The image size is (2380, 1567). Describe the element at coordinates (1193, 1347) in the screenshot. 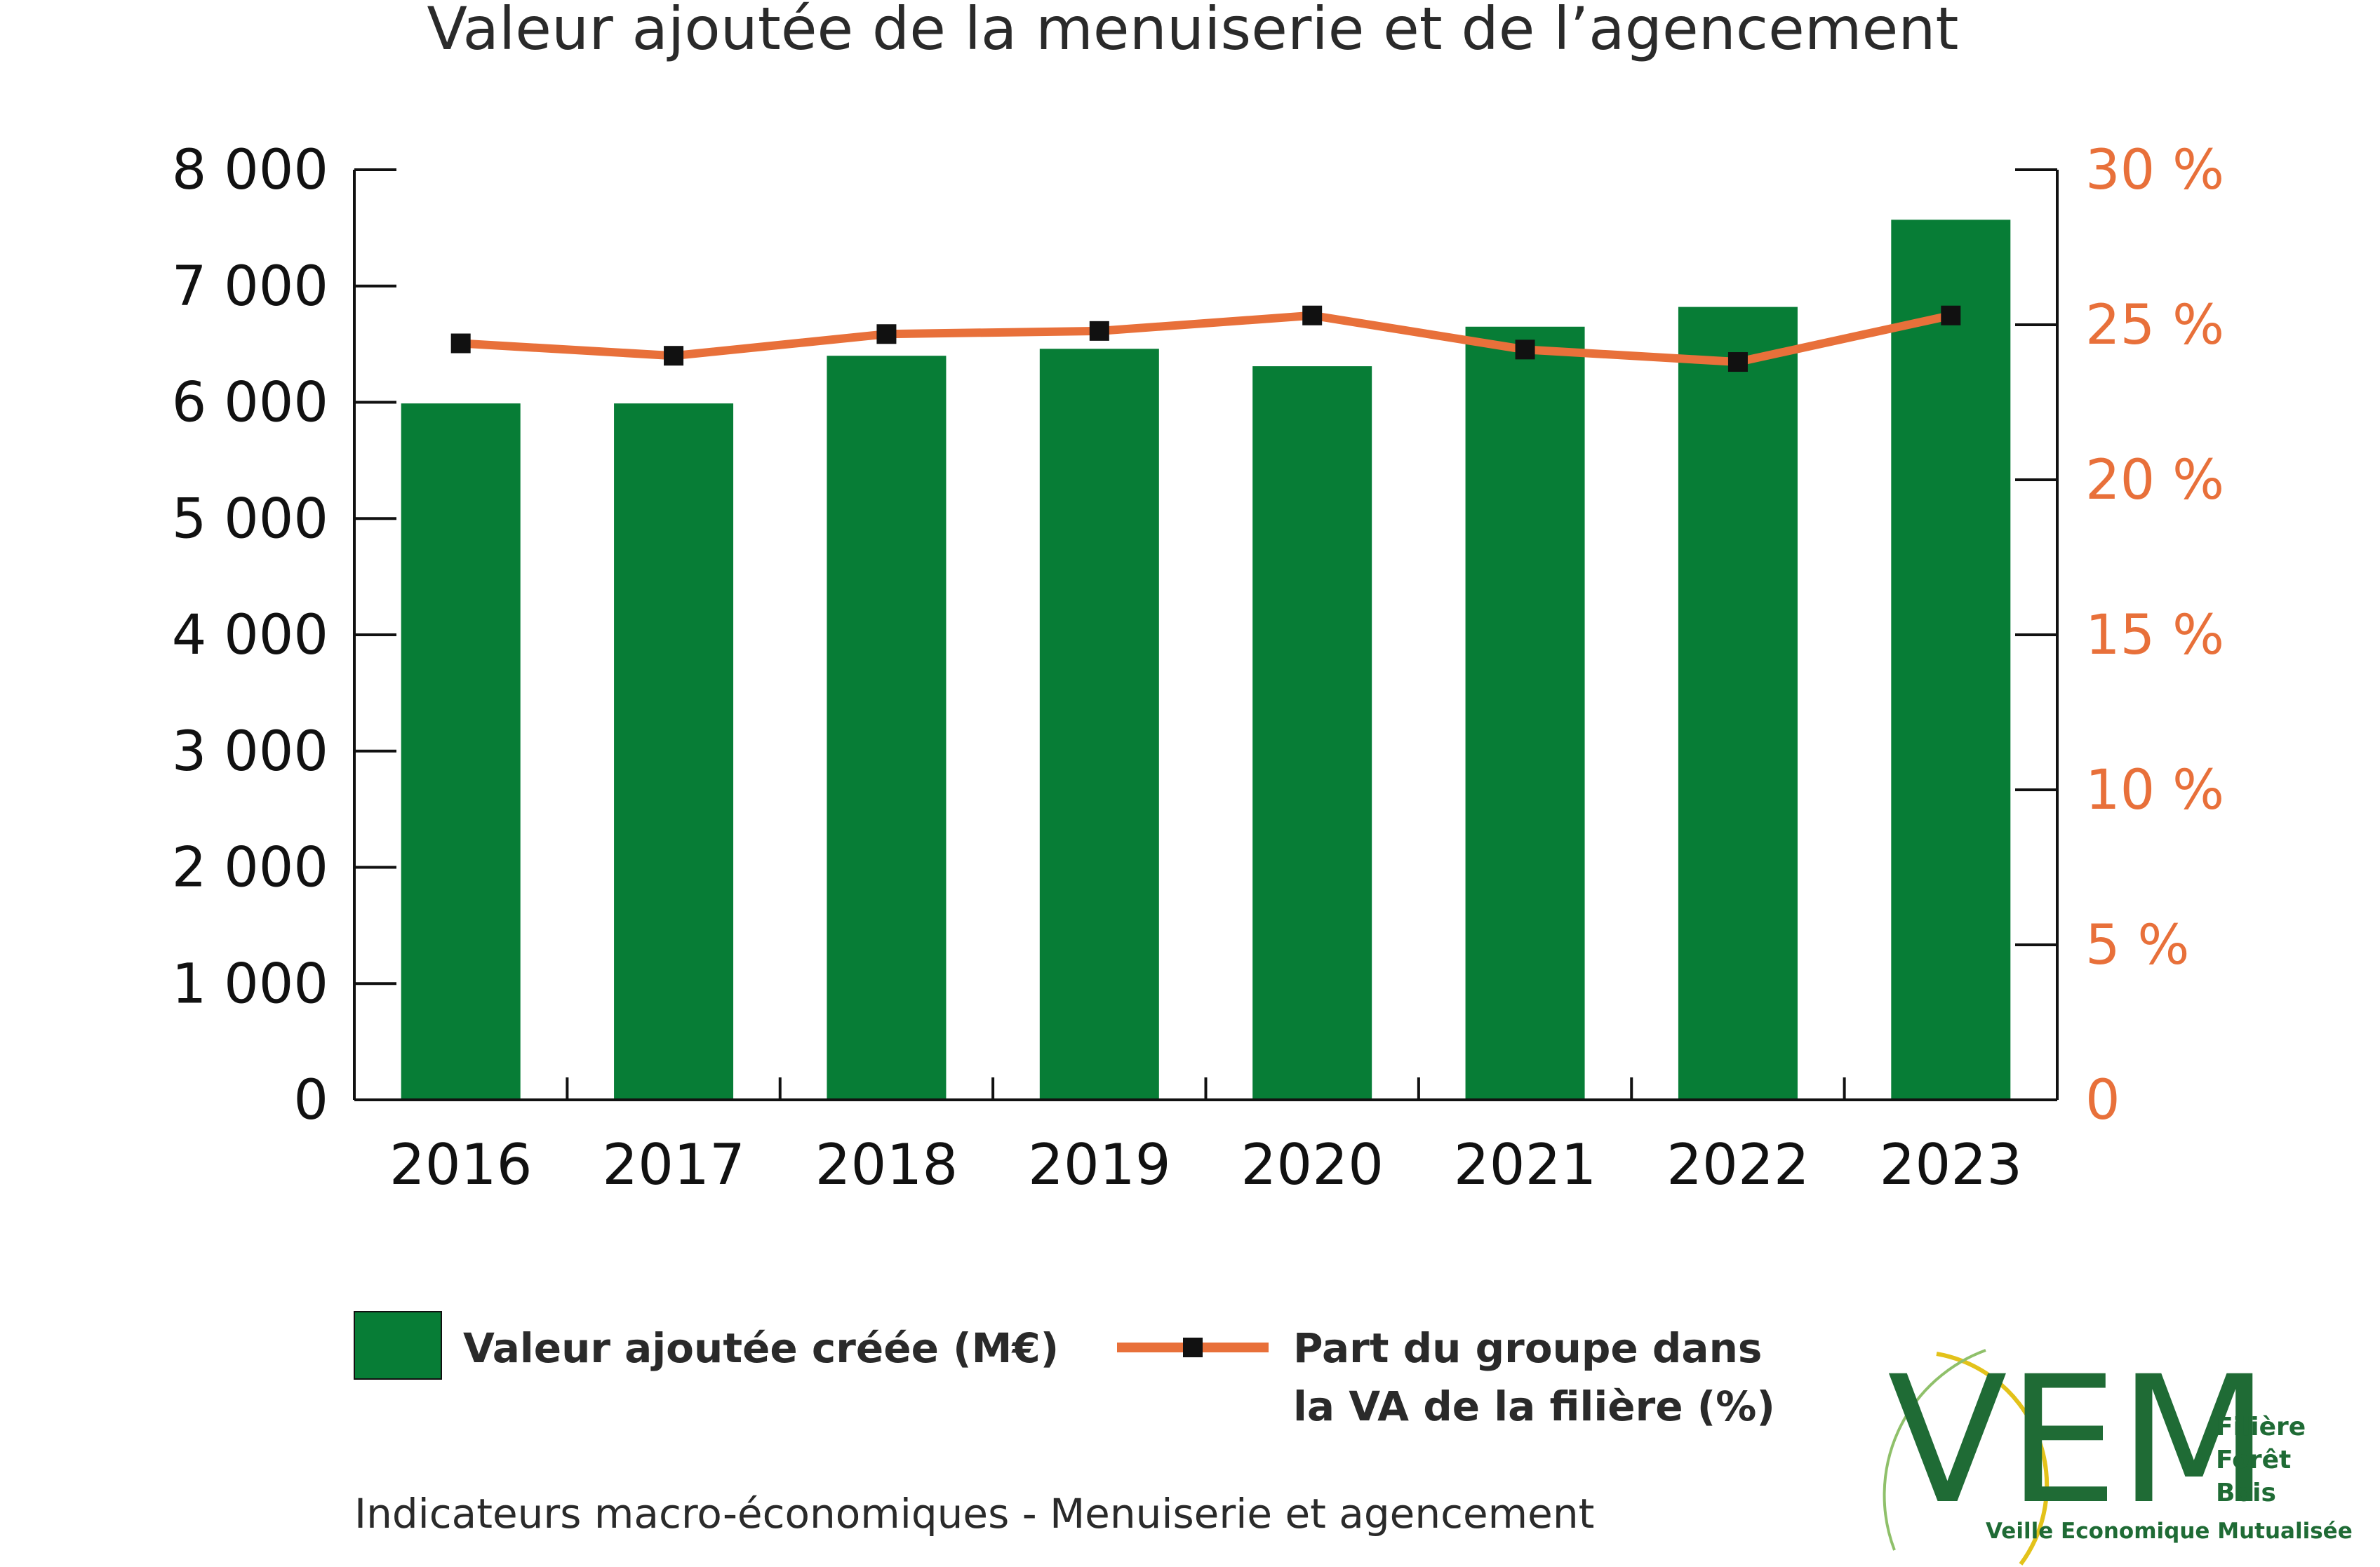

I see `legend-line-marker` at that location.